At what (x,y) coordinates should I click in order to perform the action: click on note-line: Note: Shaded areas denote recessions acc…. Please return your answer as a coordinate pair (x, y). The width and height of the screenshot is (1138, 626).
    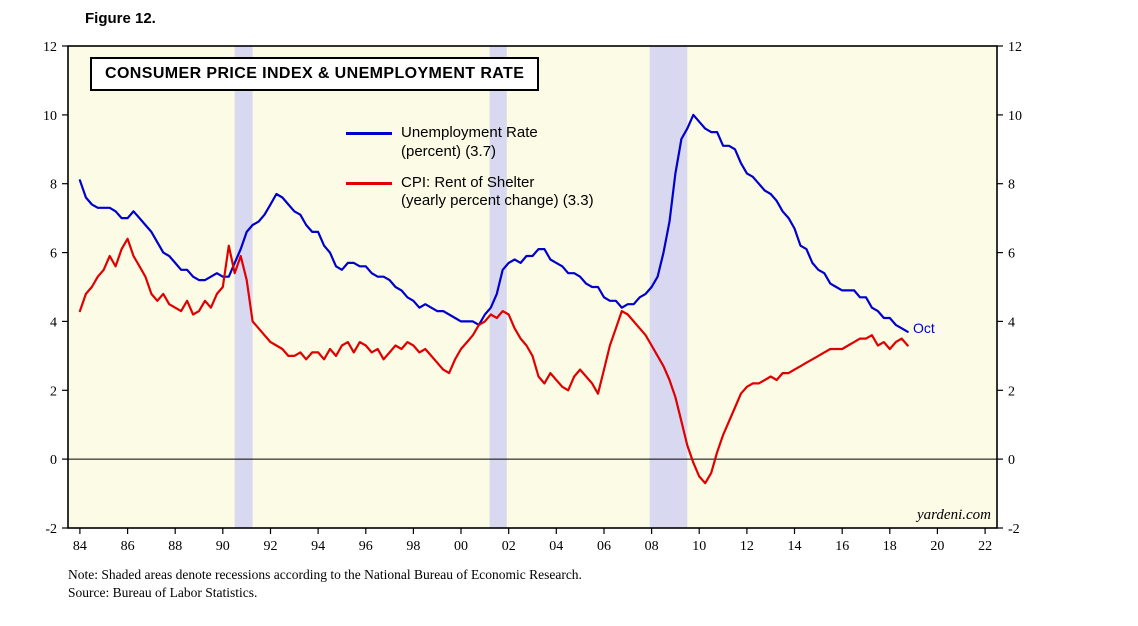
    Looking at the image, I should click on (325, 574).